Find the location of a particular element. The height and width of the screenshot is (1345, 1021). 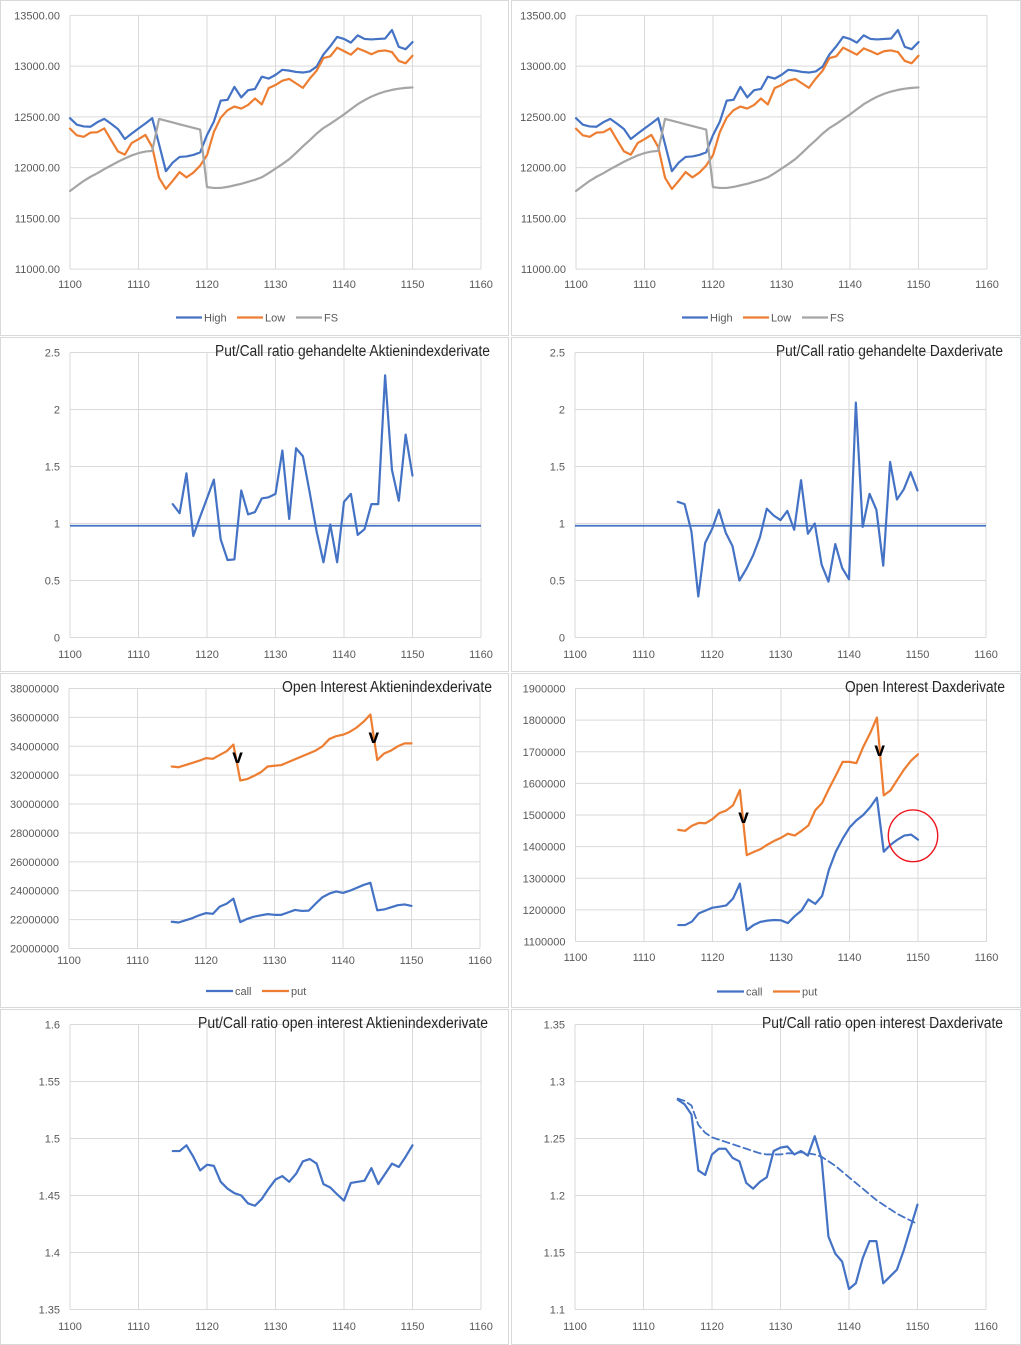

svg-text: 30000000 is located at coordinates (34, 805).